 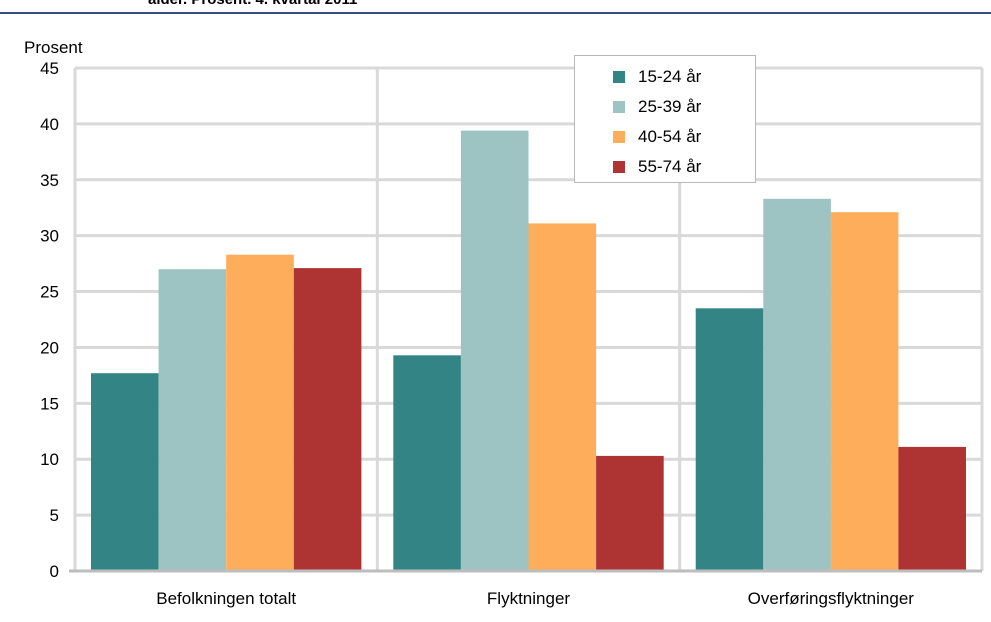 I want to click on legend-item: 25-39 år, so click(x=665, y=107).